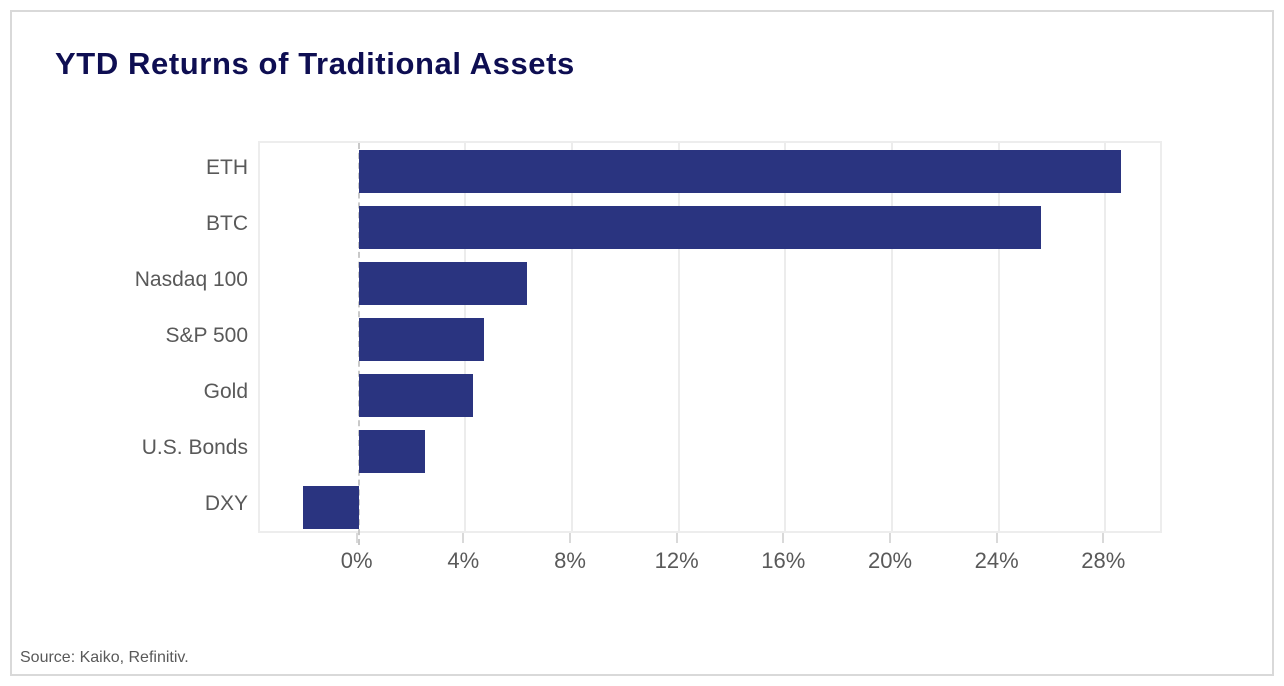  Describe the element at coordinates (740, 171) in the screenshot. I see `bar-eth` at that location.